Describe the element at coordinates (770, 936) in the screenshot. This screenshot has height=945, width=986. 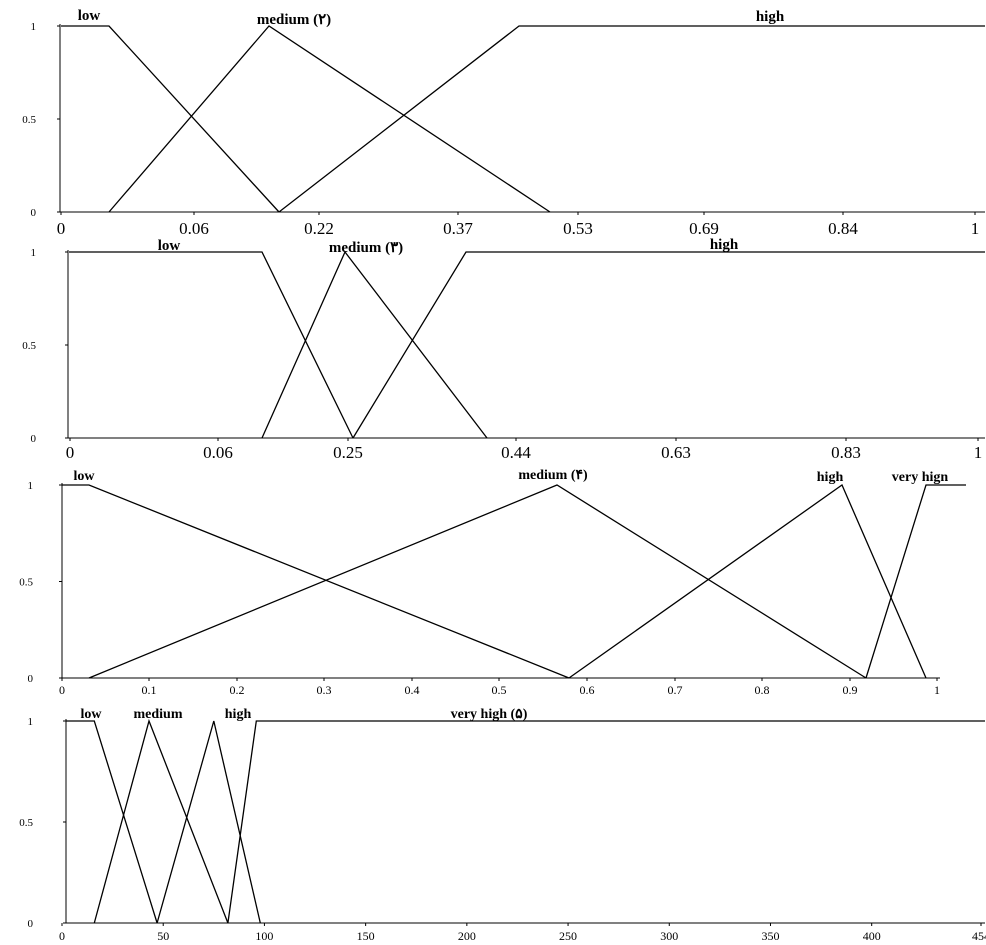
I see `x-tick-label: 350` at that location.